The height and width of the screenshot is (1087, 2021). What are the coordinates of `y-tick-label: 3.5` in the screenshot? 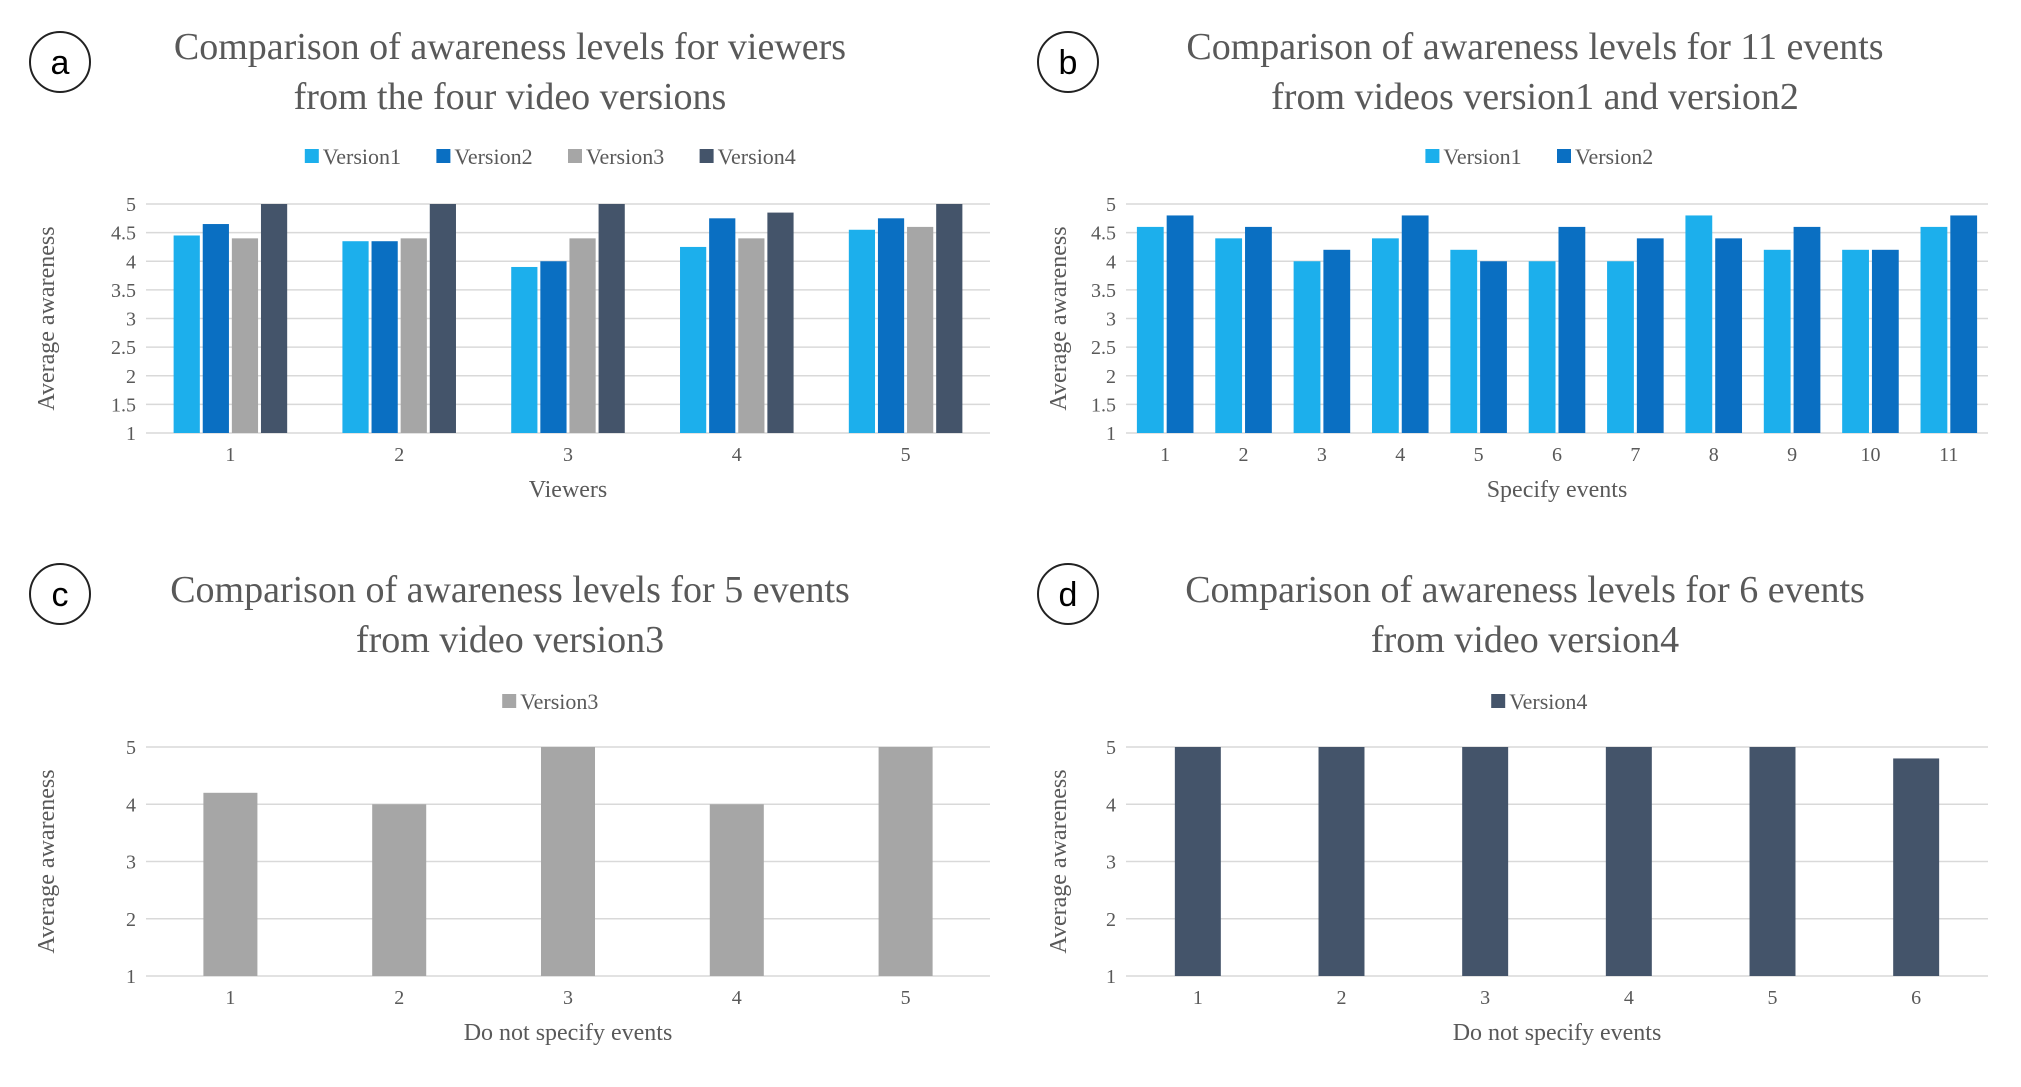 It's located at (1103, 291).